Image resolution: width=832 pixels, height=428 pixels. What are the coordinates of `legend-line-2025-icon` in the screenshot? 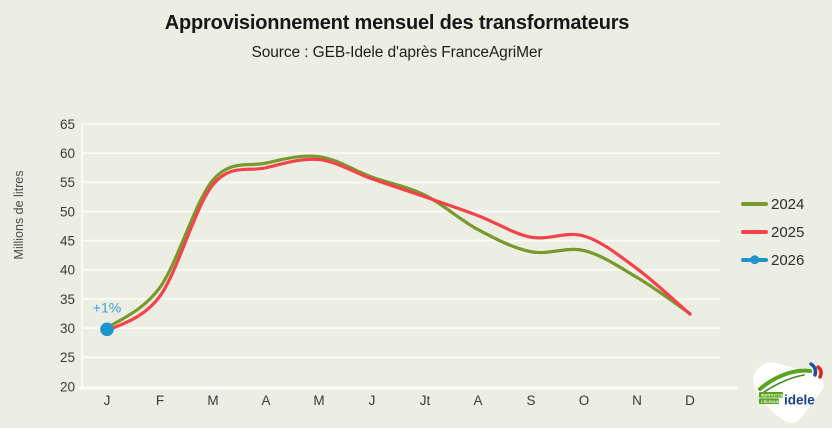 It's located at (754, 232).